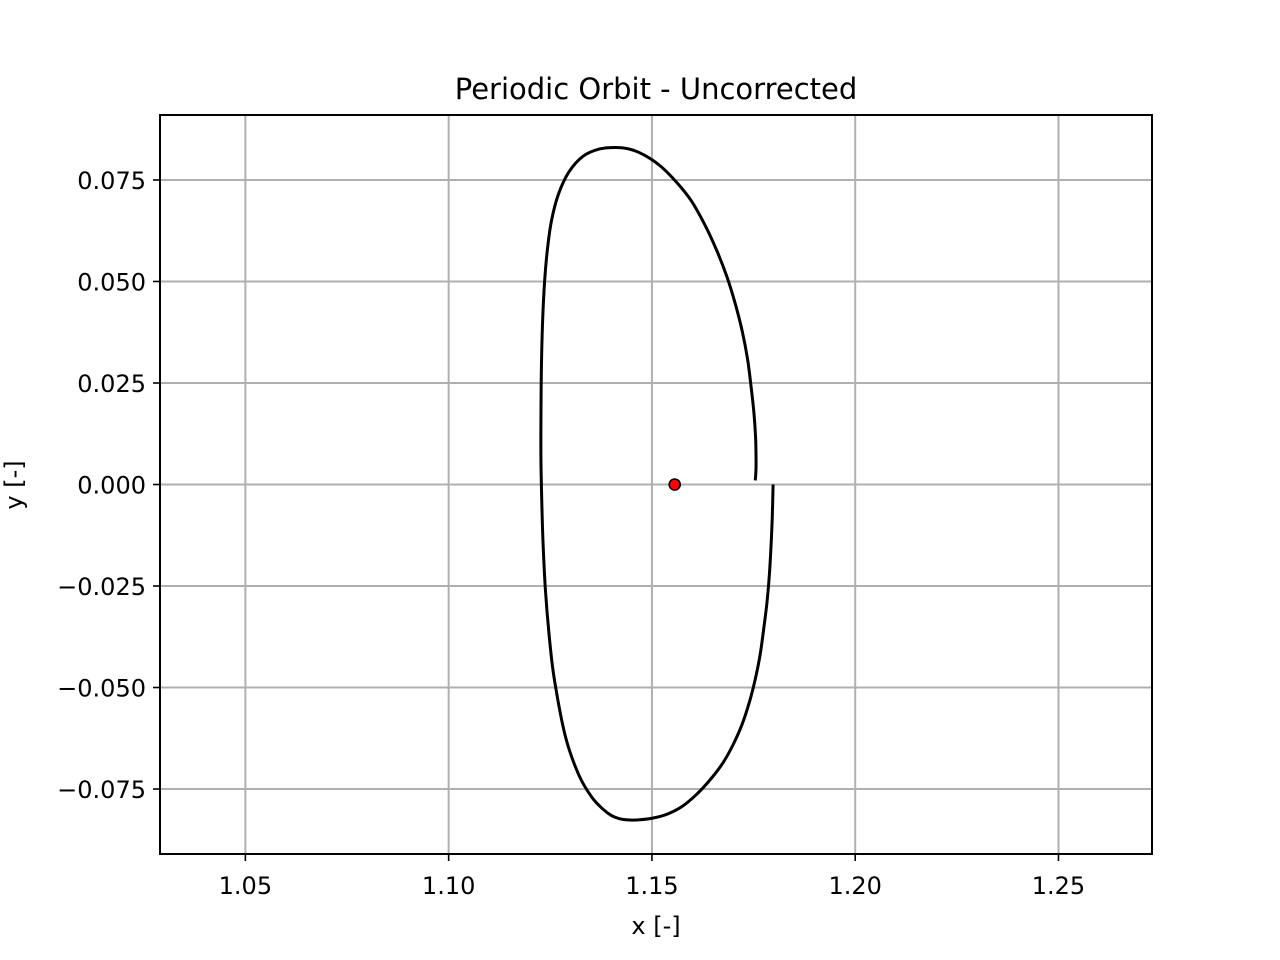  Describe the element at coordinates (101, 790) in the screenshot. I see `y-tick-label: −0.075` at that location.